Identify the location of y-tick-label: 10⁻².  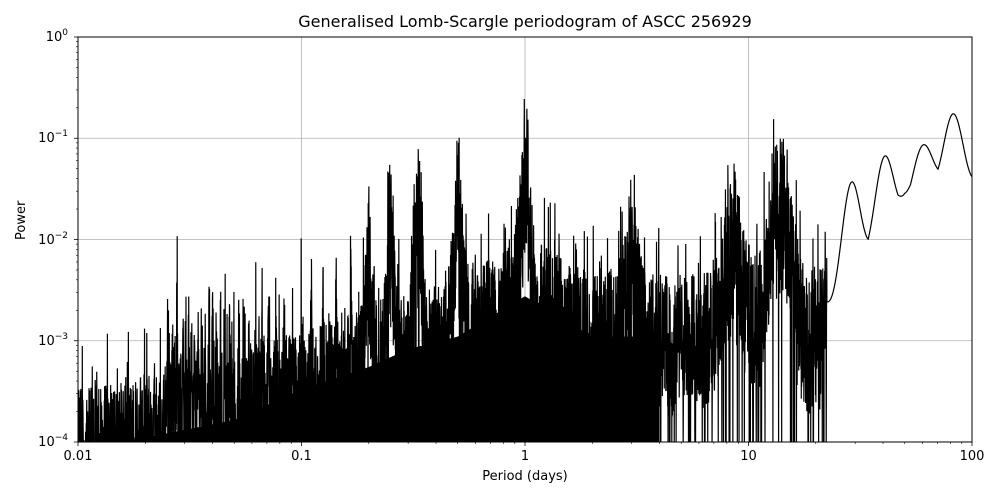
(53, 239).